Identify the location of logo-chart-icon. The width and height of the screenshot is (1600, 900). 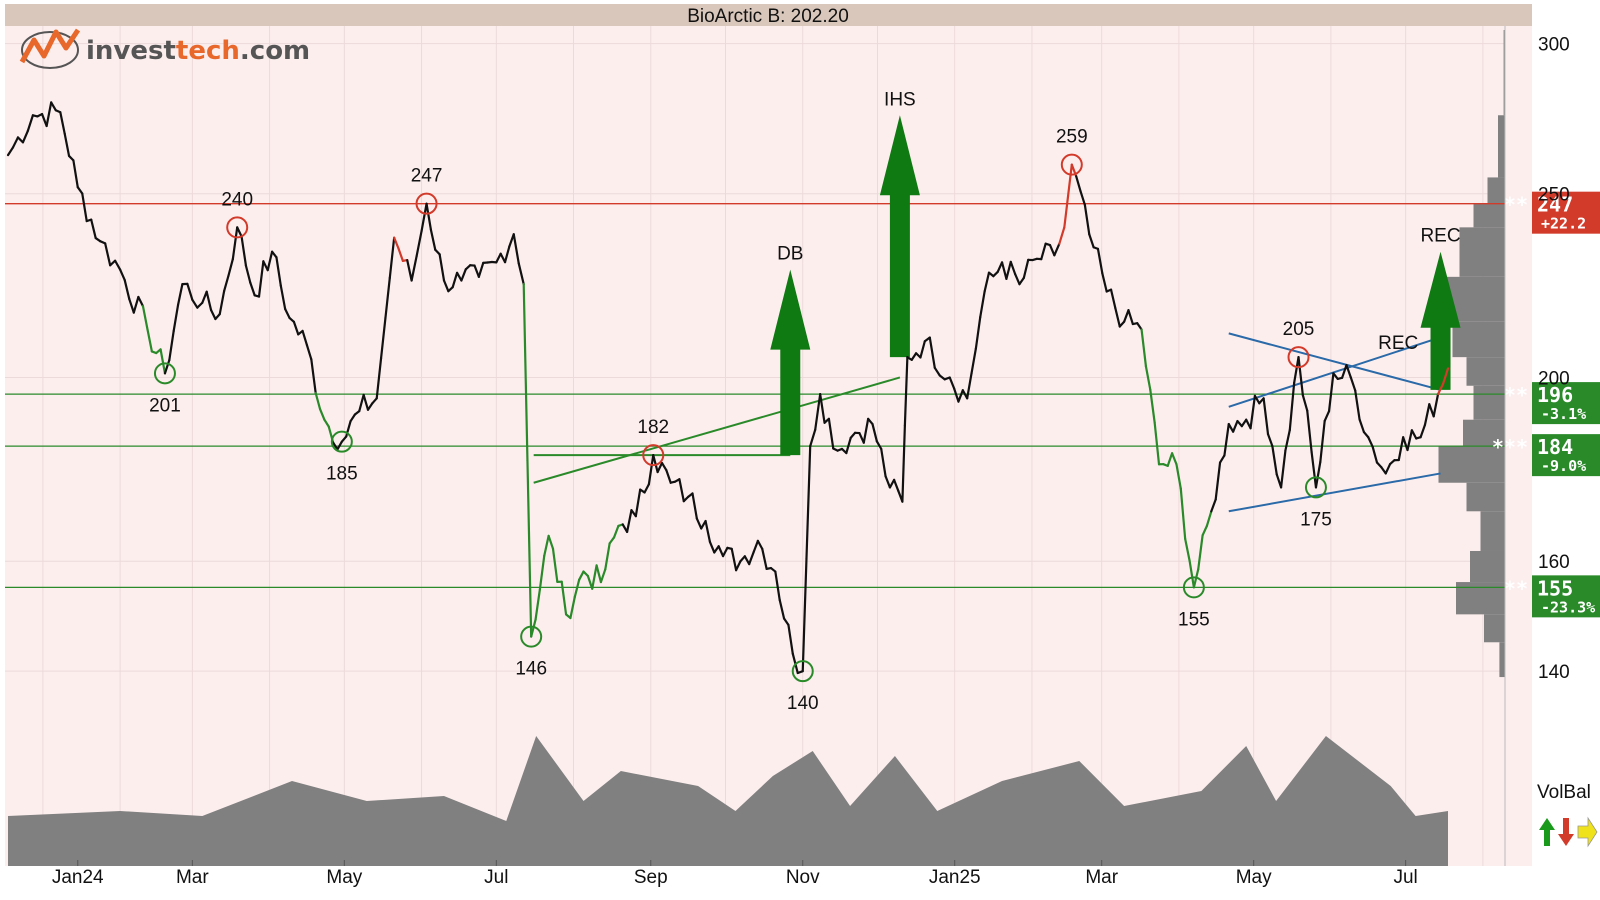
(50, 48).